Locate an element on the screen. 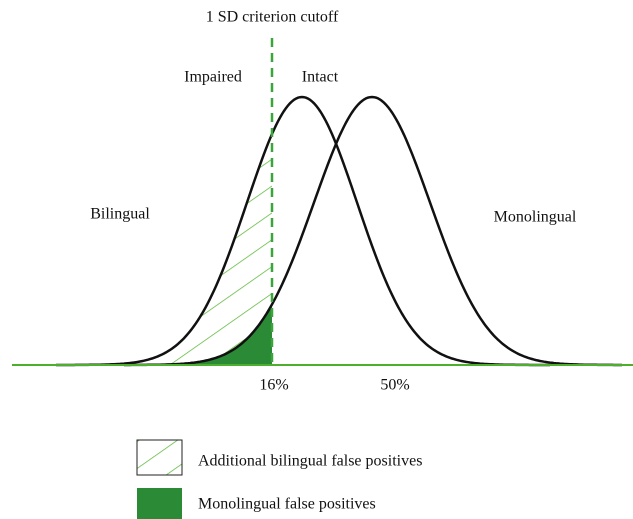 Image resolution: width=633 pixels, height=519 pixels. cutoff-percent: 16% is located at coordinates (273, 385).